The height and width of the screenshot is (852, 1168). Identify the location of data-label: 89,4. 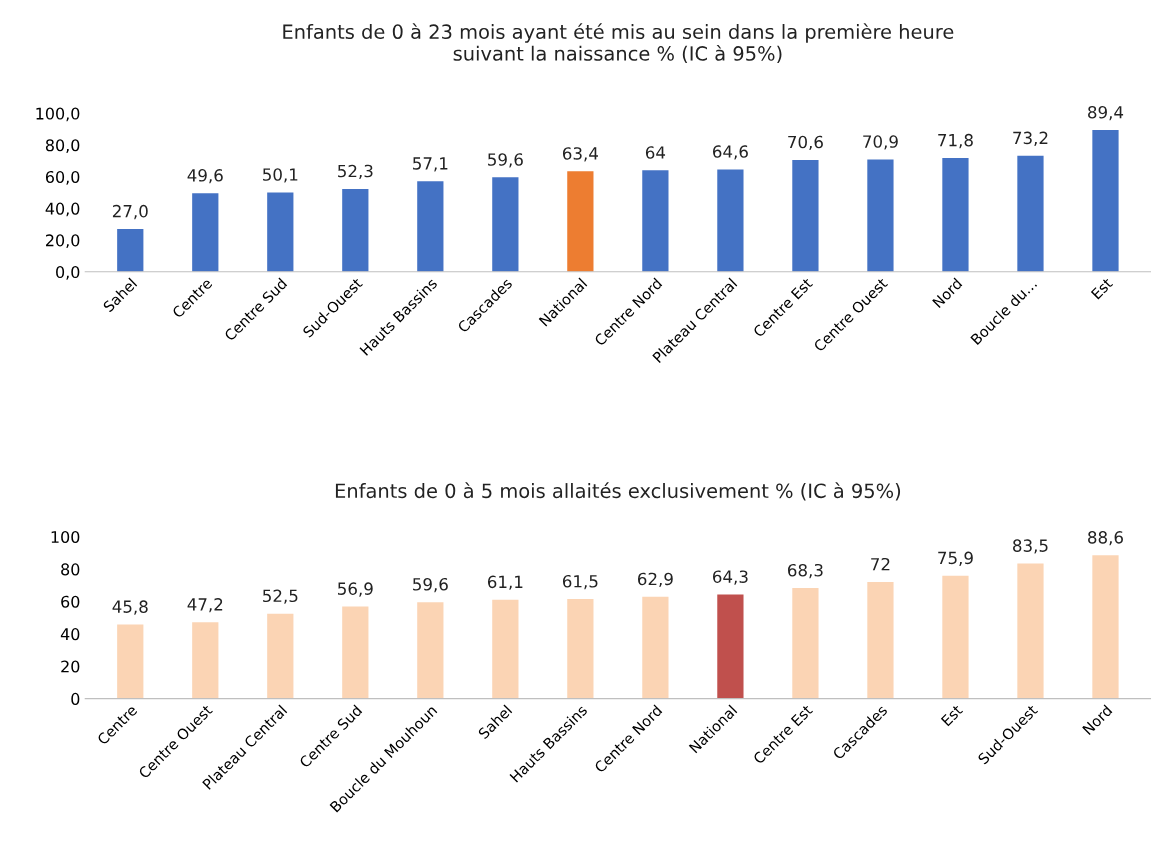
(1106, 113).